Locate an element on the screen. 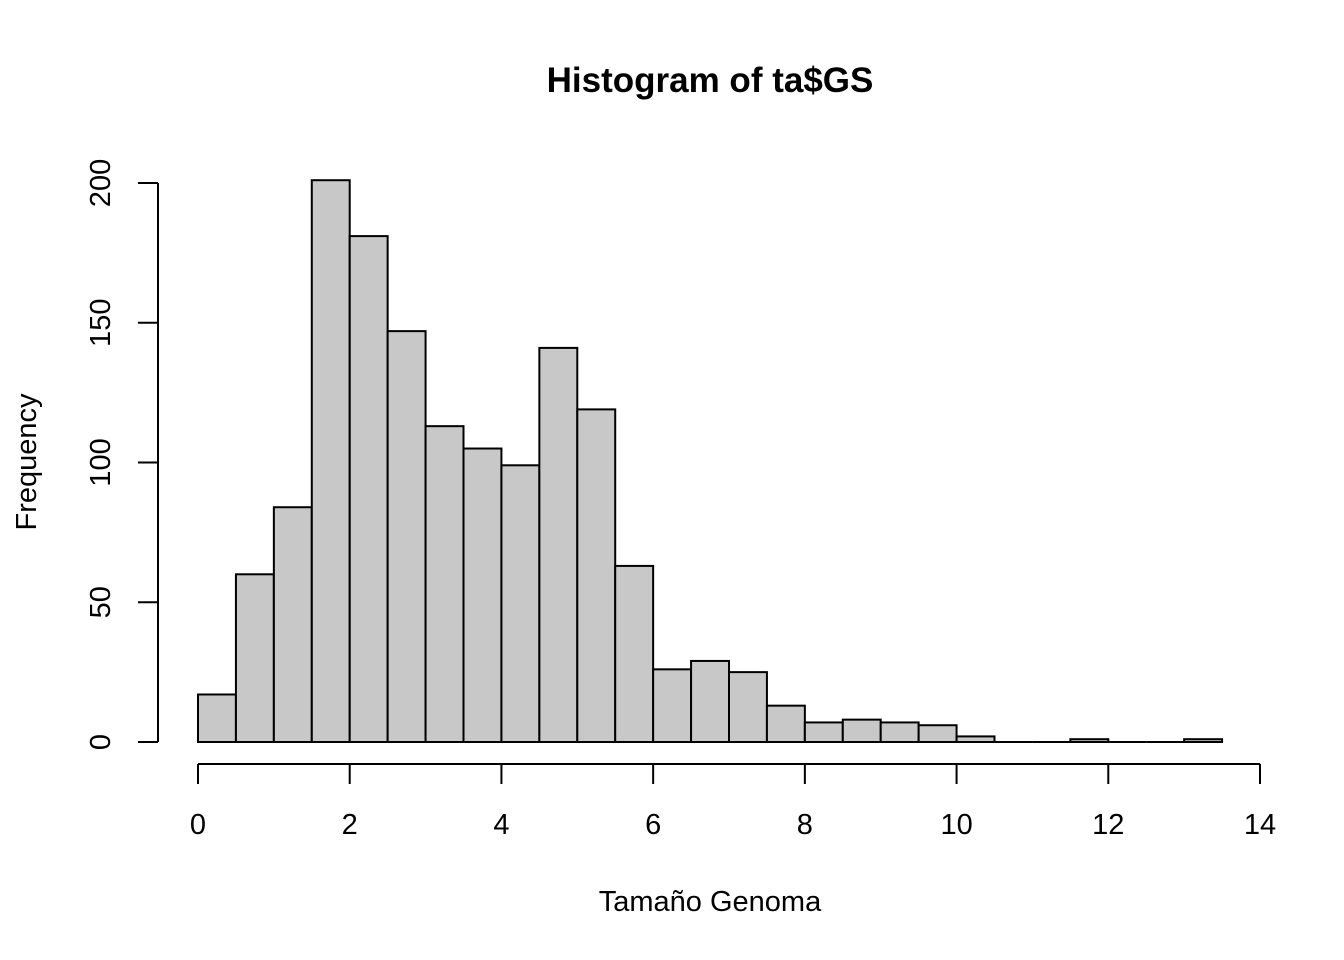 The image size is (1344, 960). chart-title: Histogram of ta$GS is located at coordinates (710, 80).